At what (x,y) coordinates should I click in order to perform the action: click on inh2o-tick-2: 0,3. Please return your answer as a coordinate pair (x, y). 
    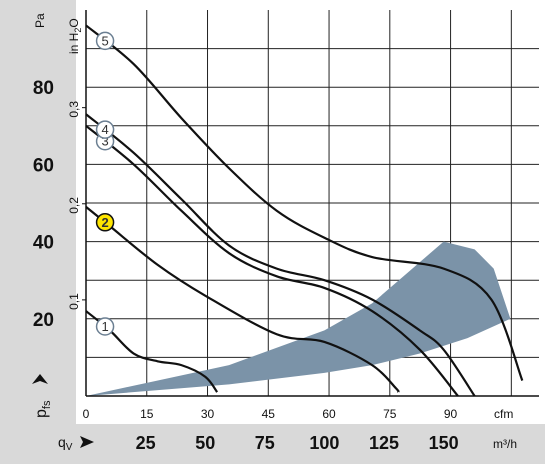
    Looking at the image, I should click on (74, 109).